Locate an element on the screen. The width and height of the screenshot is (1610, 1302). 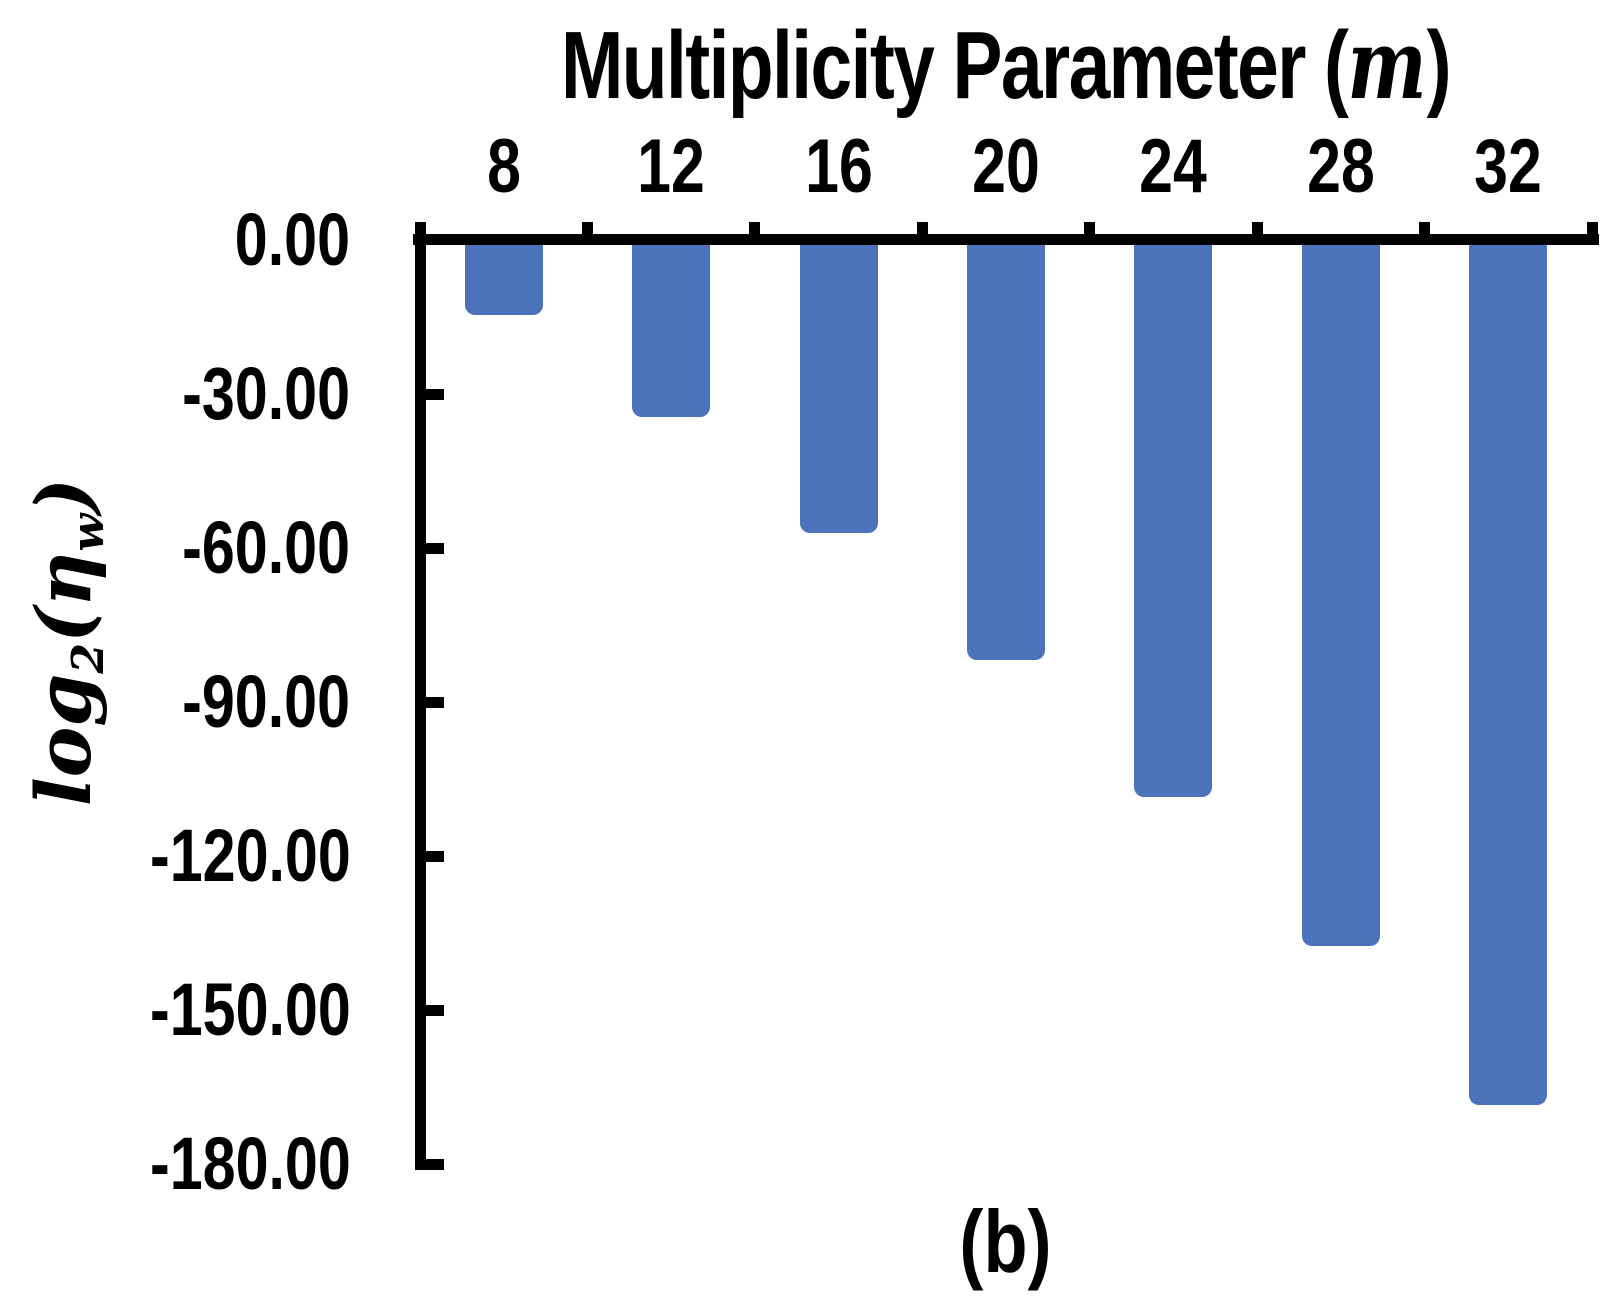
y-axis-title-func: log is located at coordinates (63, 740).